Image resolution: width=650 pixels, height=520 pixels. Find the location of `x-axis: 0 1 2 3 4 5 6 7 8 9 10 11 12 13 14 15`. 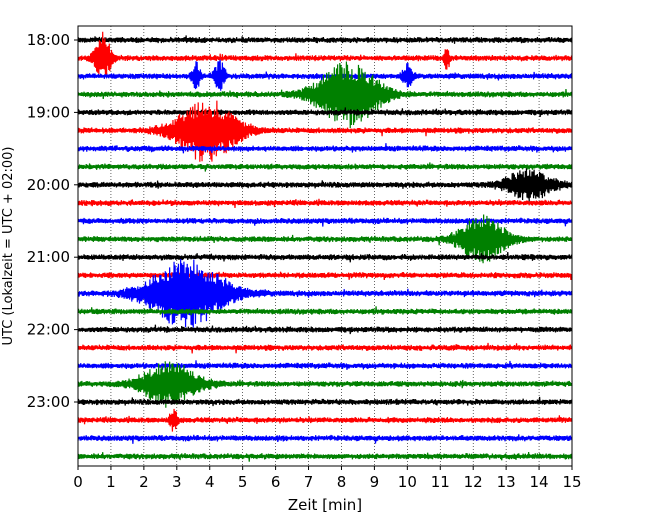

x-axis: 0 1 2 3 4 5 6 7 8 9 10 11 12 13 14 15 is located at coordinates (327, 478).